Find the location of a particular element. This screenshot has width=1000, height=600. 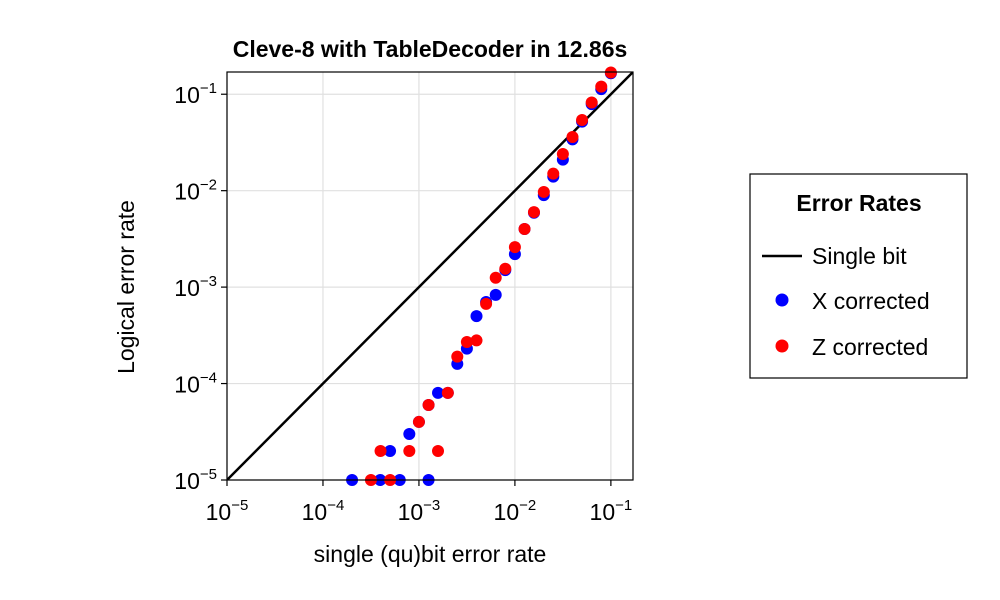

x-tick-label-3: 10⁻² is located at coordinates (515, 511).